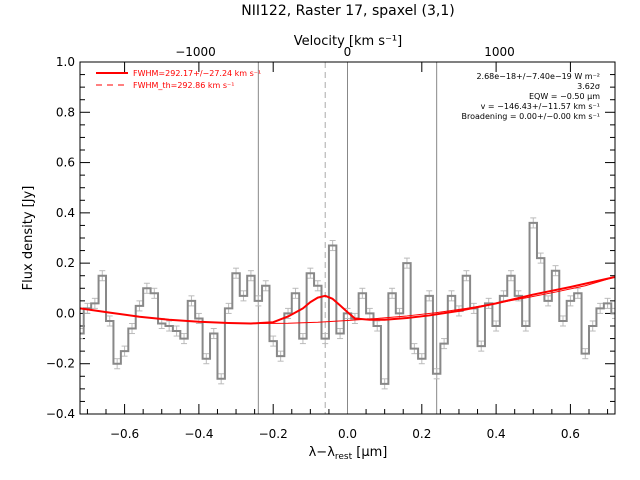 Image resolution: width=640 pixels, height=480 pixels. What do you see at coordinates (65, 313) in the screenshot?
I see `y-tick-label: 0.0` at bounding box center [65, 313].